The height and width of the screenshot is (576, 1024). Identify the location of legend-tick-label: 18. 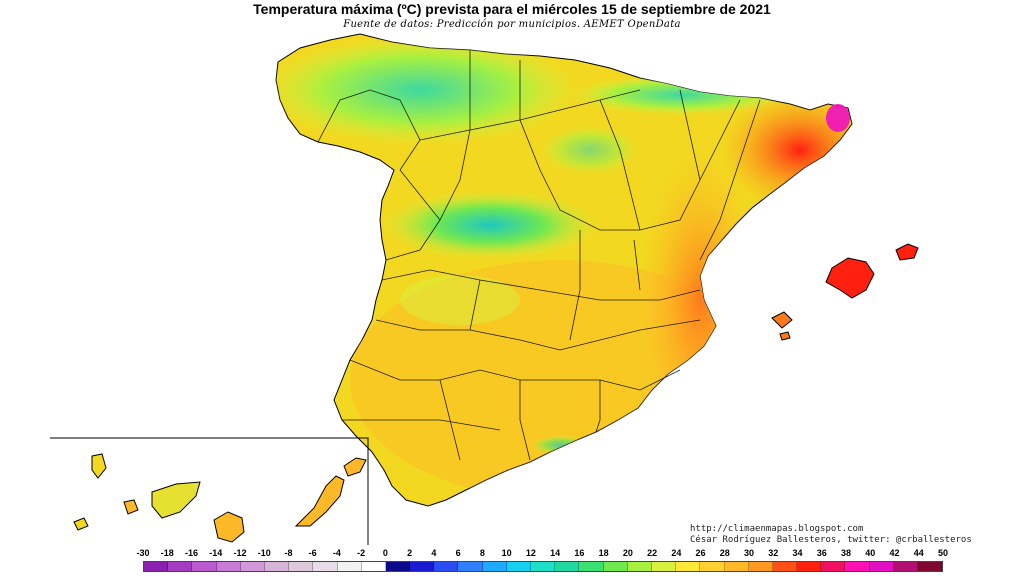
(603, 553).